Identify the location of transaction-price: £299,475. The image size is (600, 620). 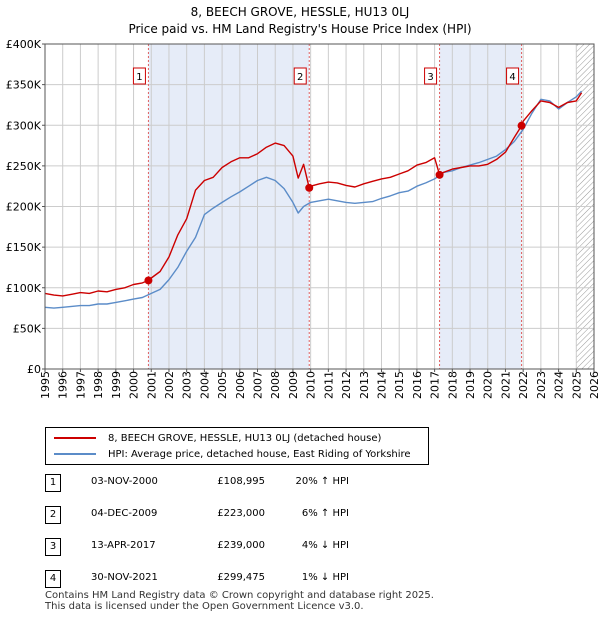
(241, 577).